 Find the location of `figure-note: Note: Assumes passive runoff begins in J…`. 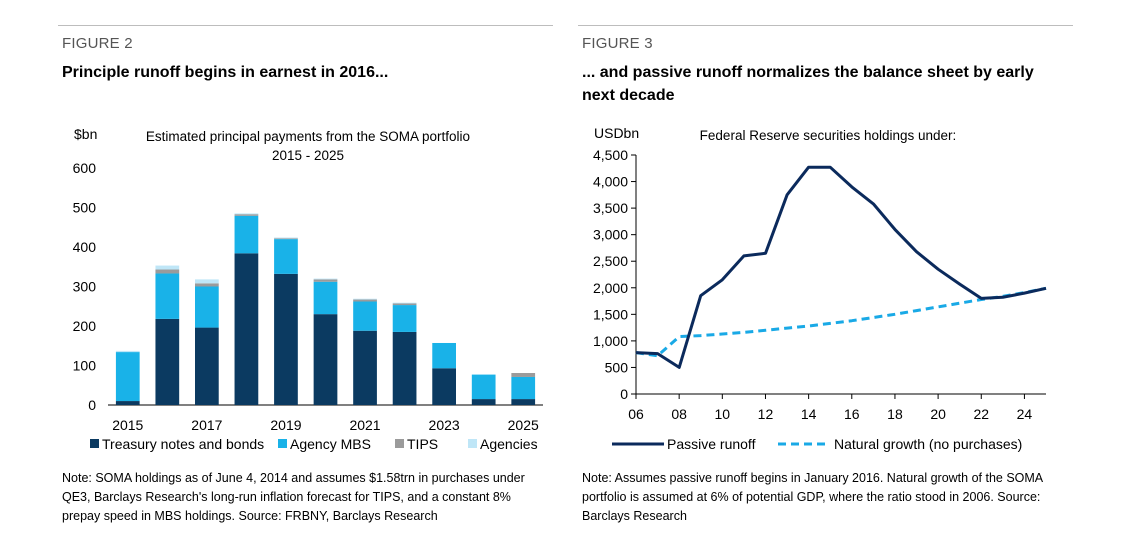

figure-note: Note: Assumes passive runoff begins in J… is located at coordinates (812, 497).